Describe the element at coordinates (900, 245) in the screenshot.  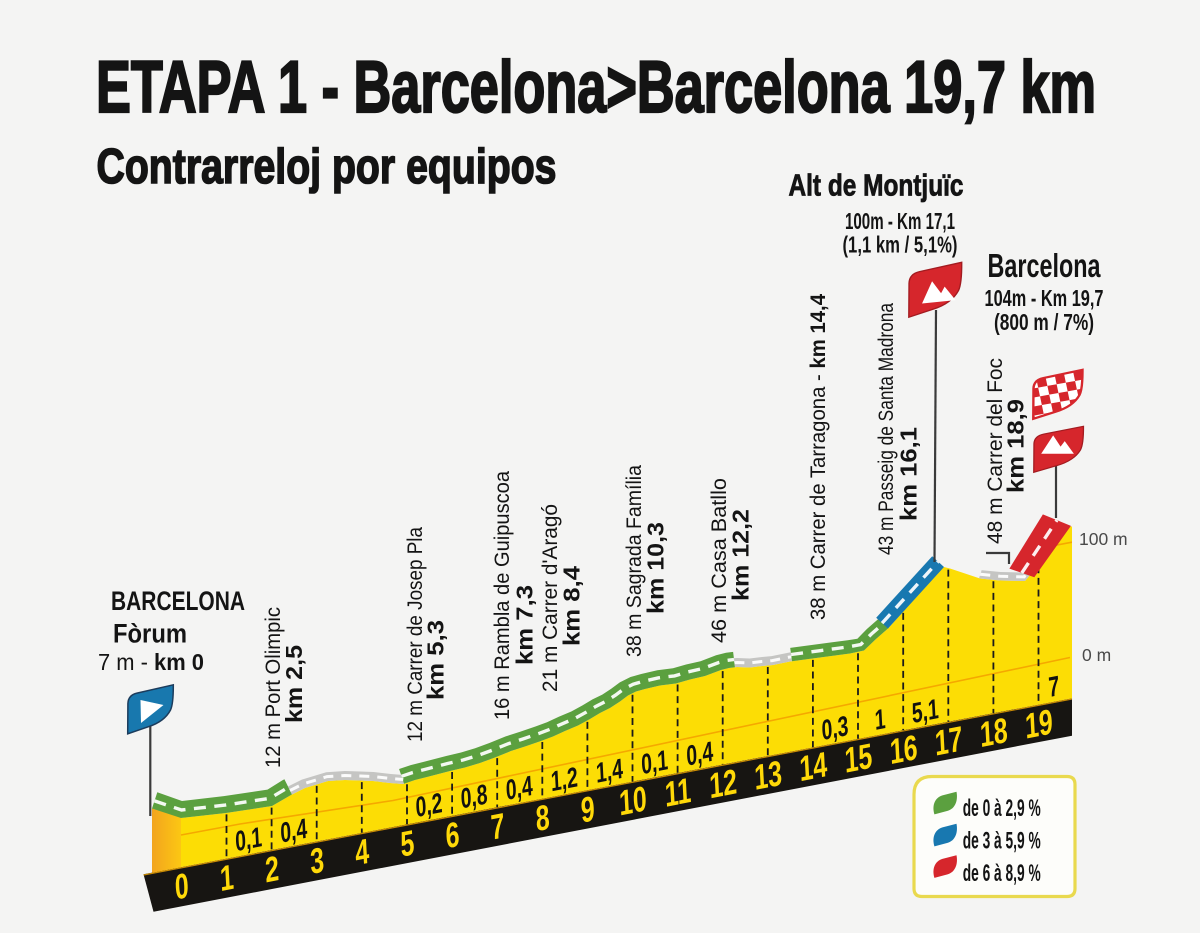
I see `svg-text: (1,1 km / 5,1%)` at that location.